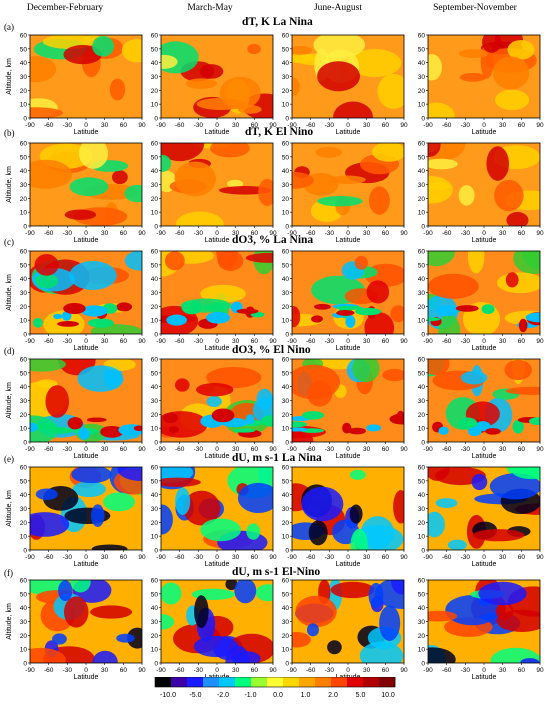 This screenshot has height=705, width=550. What do you see at coordinates (9, 133) in the screenshot?
I see `row-label-b: (b)` at bounding box center [9, 133].